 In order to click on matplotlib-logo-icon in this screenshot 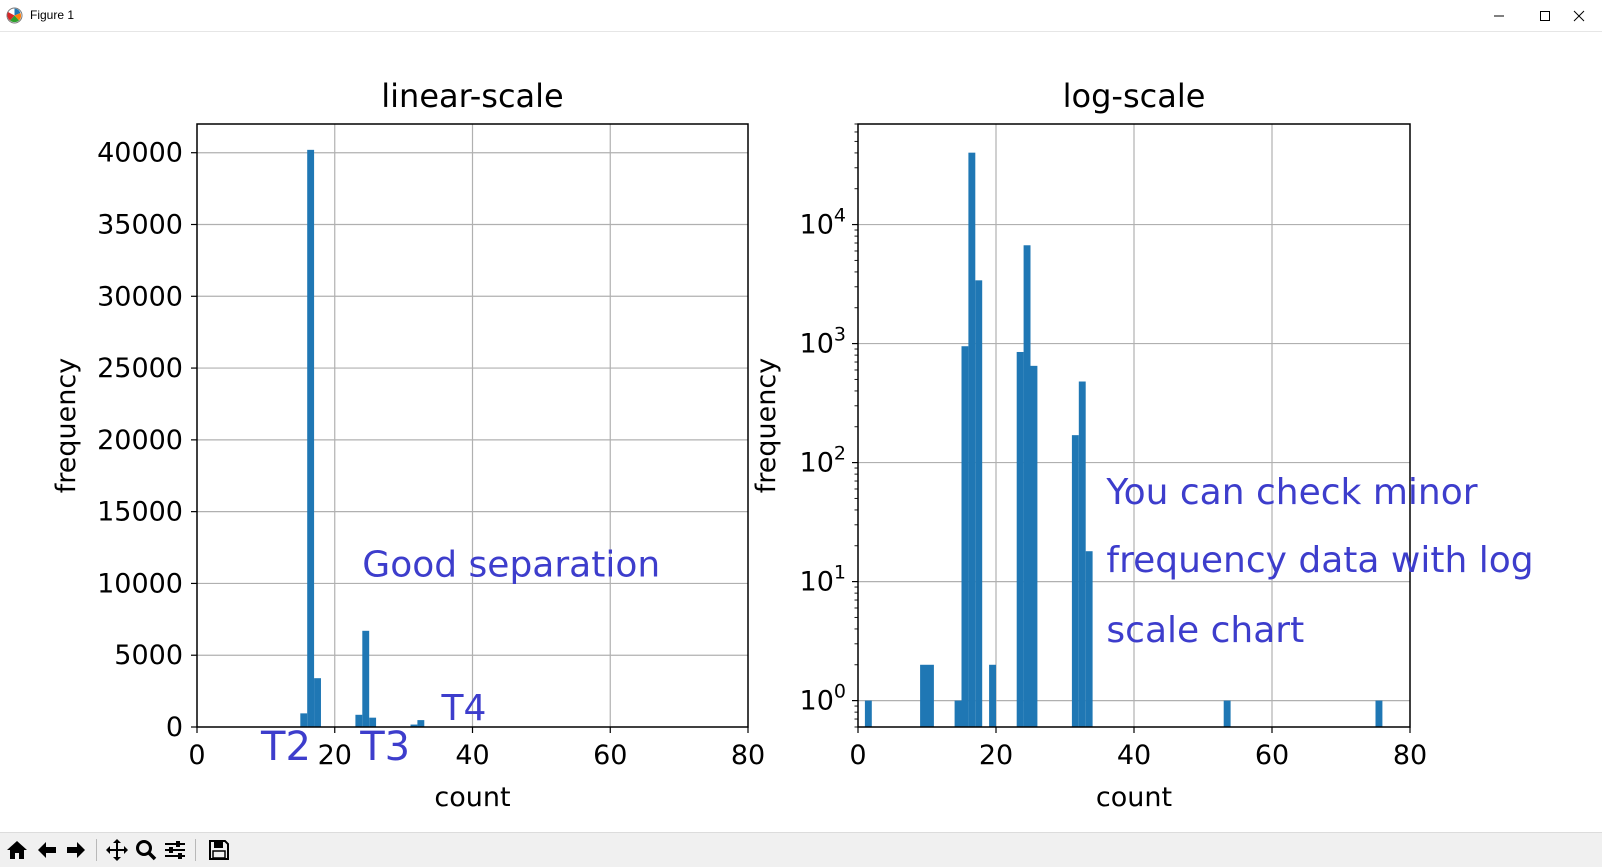, I will do `click(14, 15)`.